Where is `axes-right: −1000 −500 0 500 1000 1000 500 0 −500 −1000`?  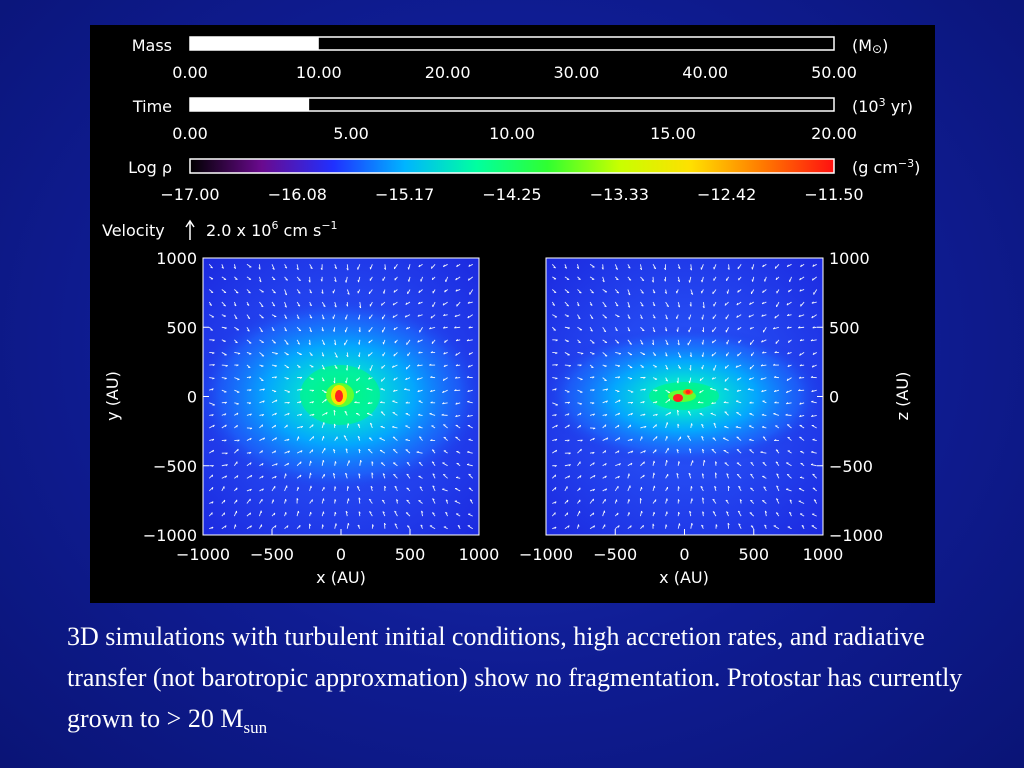
axes-right: −1000 −500 0 500 1000 1000 500 0 −500 −1000 is located at coordinates (701, 406).